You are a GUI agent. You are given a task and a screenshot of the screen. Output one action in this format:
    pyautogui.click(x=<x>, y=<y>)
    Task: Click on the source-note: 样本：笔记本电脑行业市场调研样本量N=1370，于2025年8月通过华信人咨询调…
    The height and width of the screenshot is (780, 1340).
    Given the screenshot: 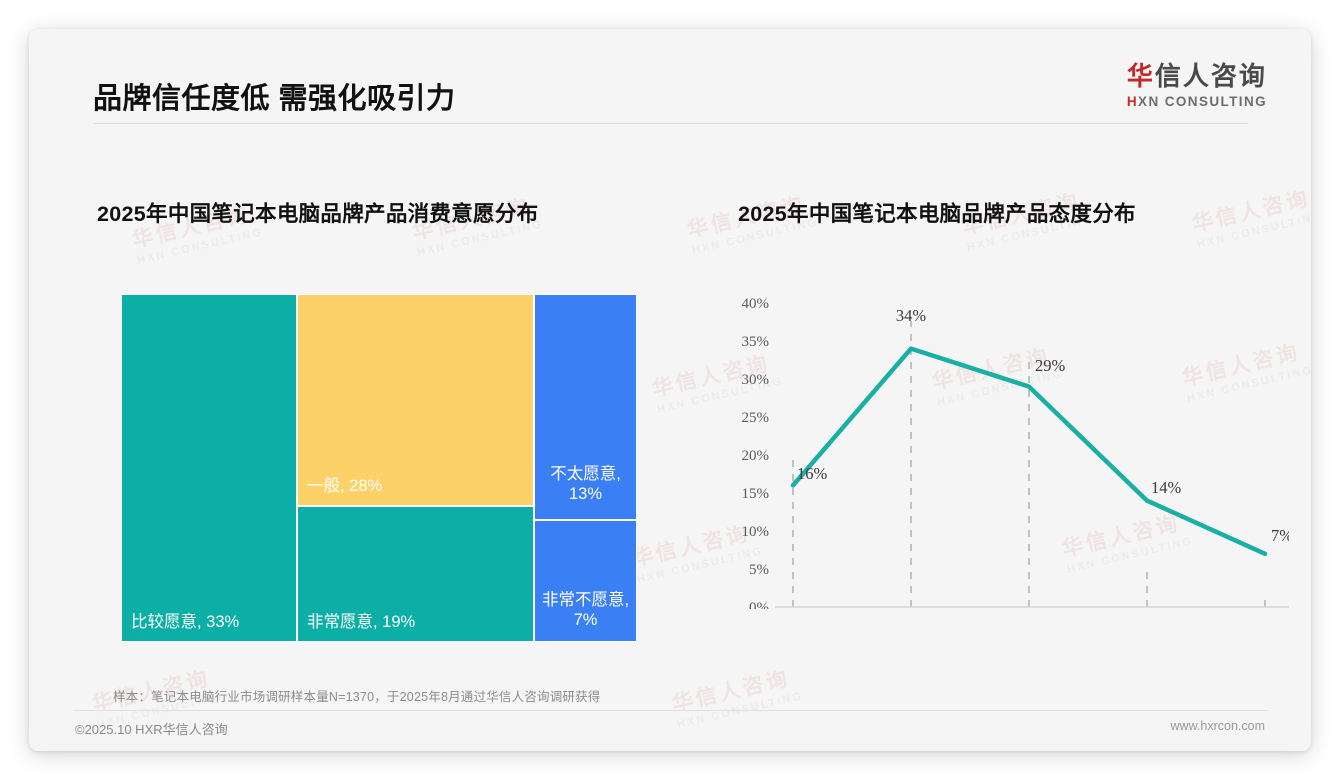 What is the action you would take?
    pyautogui.click(x=357, y=697)
    